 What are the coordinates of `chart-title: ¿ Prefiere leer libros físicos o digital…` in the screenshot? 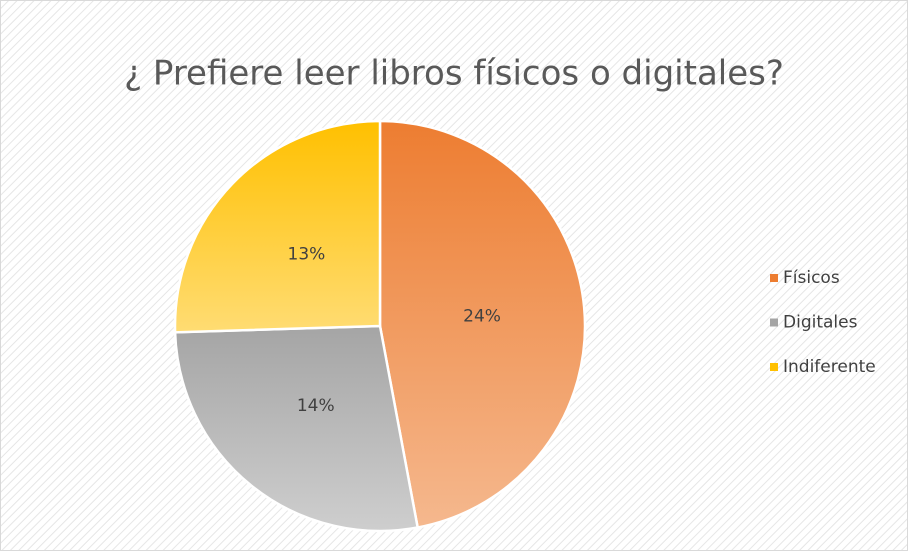 It's located at (454, 74).